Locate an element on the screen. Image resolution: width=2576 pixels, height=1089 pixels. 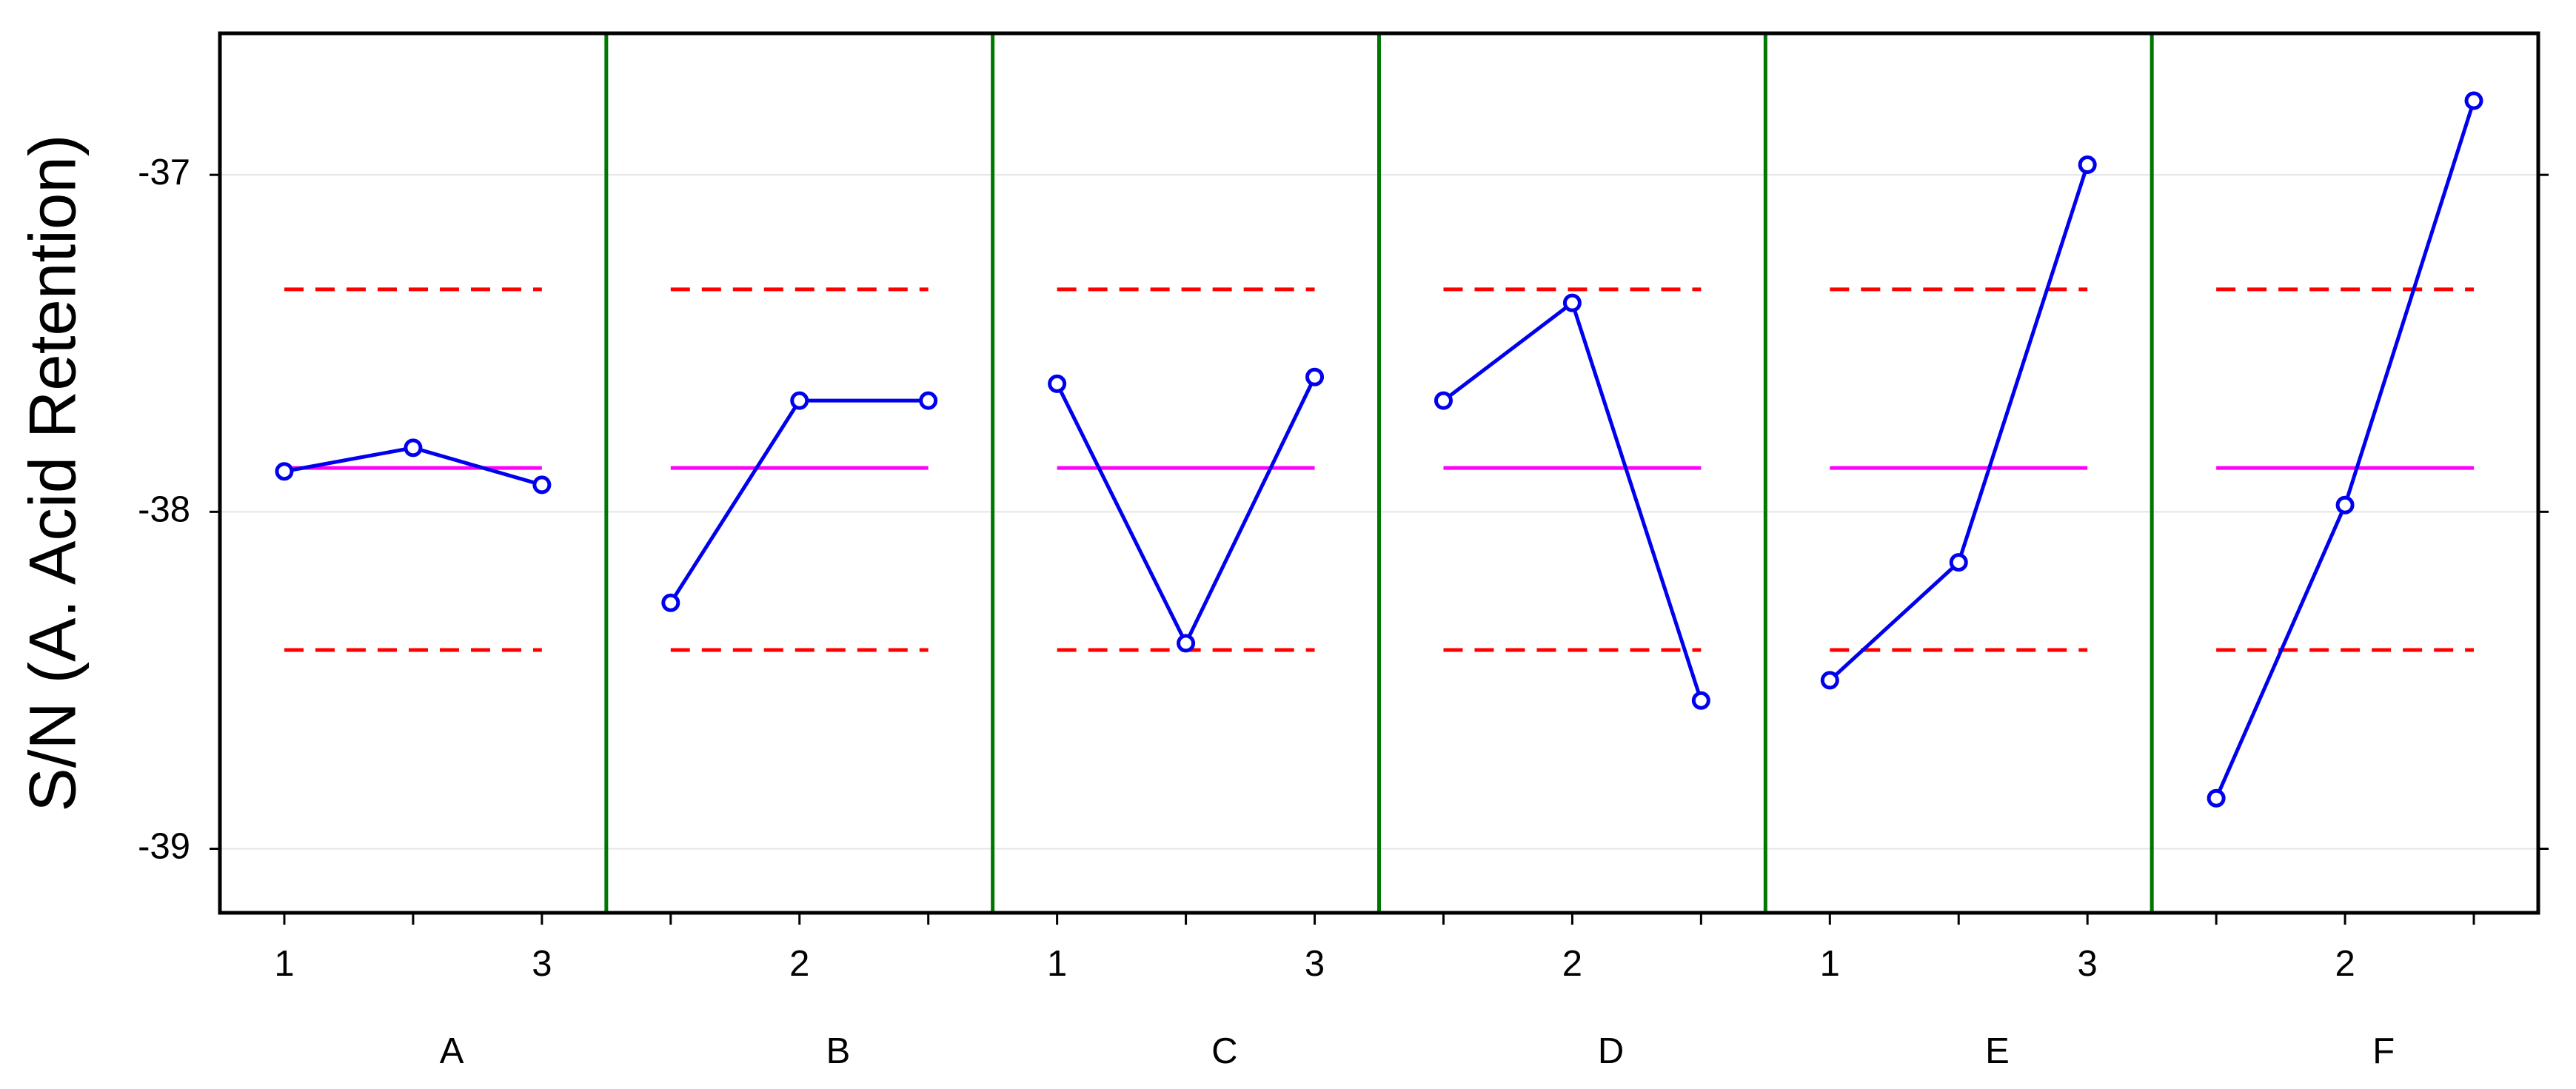
factor-label: C is located at coordinates (1224, 1051).